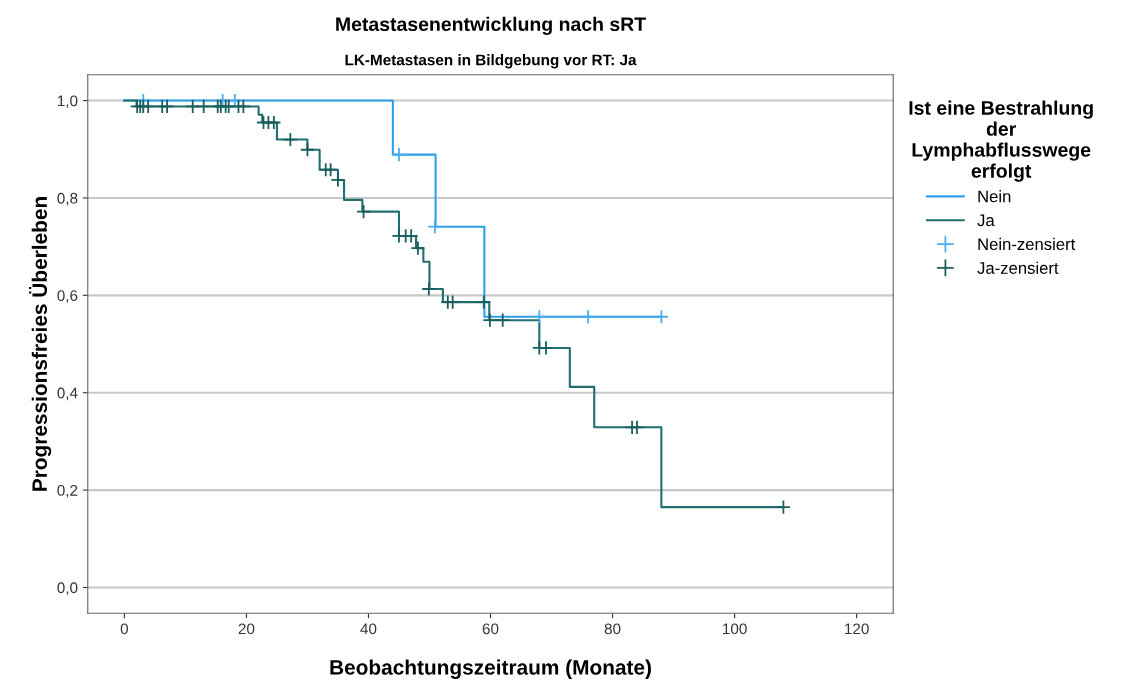  I want to click on y-axis-title: Progressionsfreies Überleben, so click(40, 344).